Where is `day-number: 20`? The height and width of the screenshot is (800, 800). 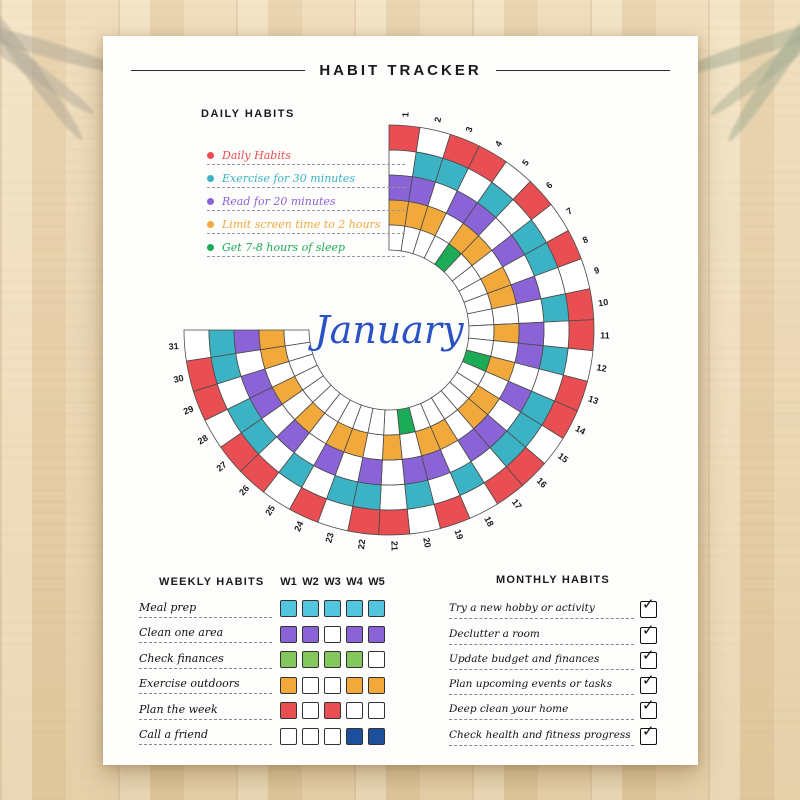 day-number: 20 is located at coordinates (427, 543).